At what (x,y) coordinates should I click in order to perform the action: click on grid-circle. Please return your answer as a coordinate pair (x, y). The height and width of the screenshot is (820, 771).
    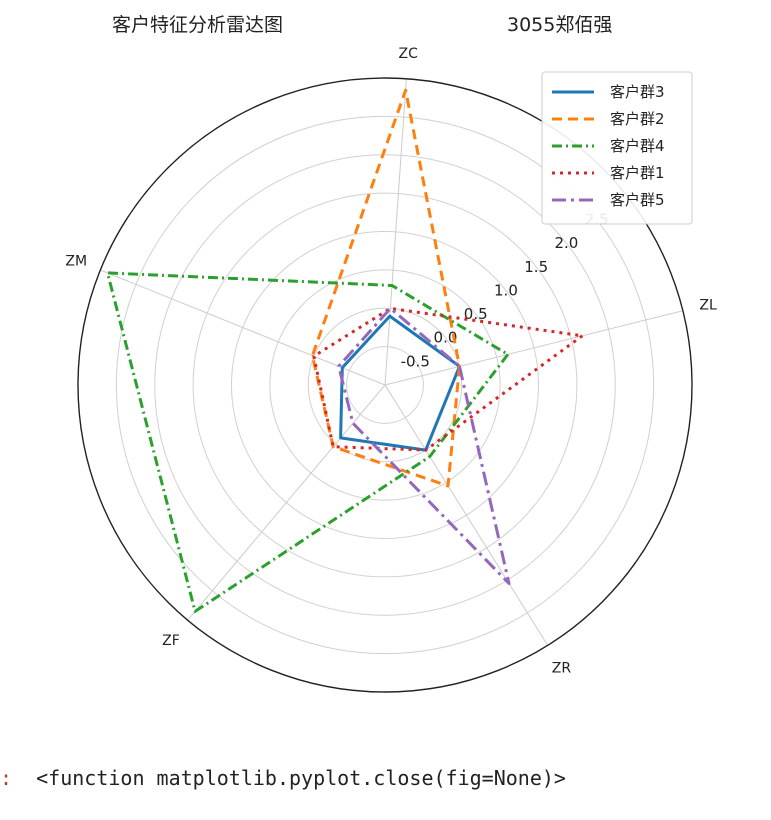
    Looking at the image, I should click on (385, 385).